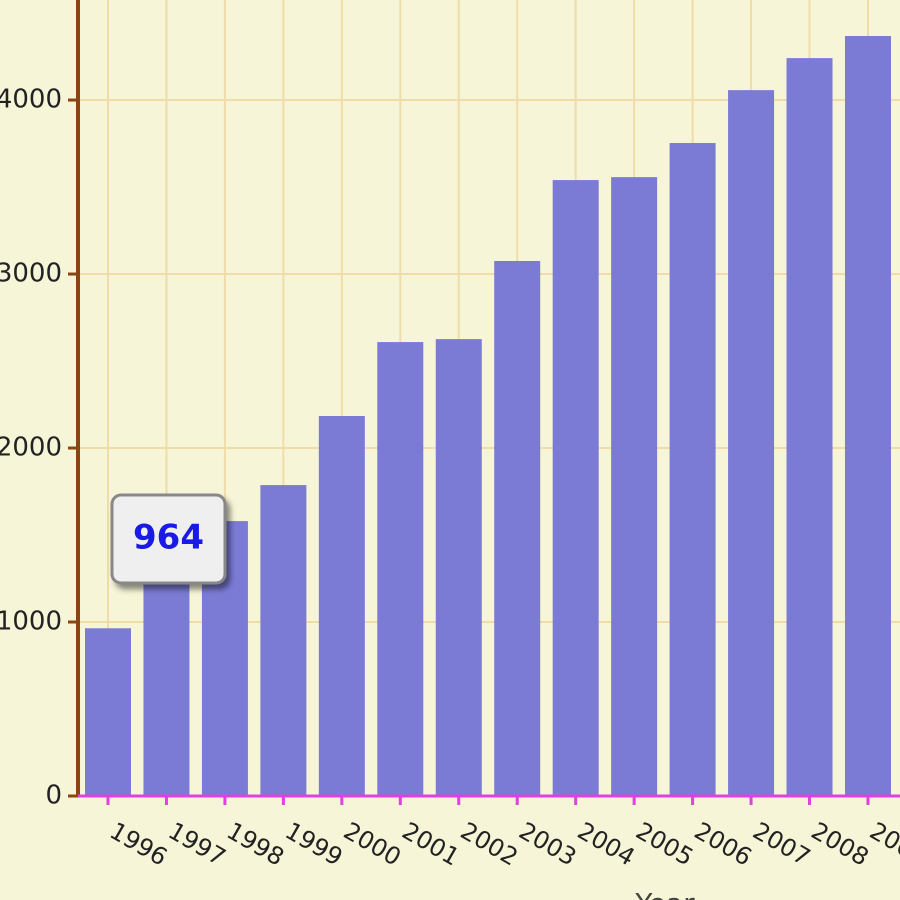 The image size is (900, 900). Describe the element at coordinates (31, 100) in the screenshot. I see `y-tick-label: 4000` at that location.